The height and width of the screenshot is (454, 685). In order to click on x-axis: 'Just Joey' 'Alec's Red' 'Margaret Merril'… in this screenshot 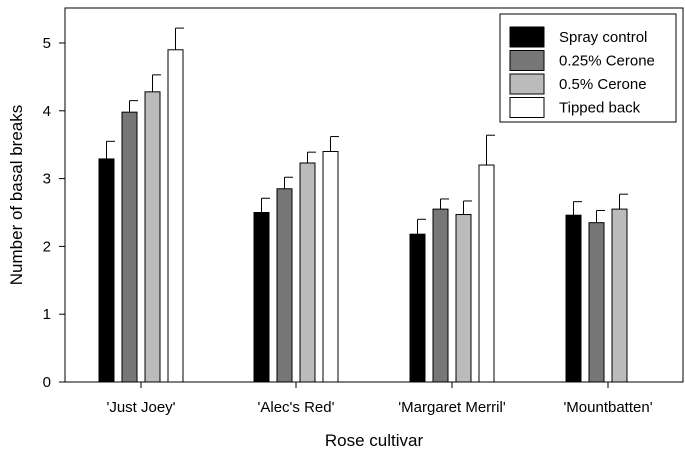, I will do `click(379, 399)`.